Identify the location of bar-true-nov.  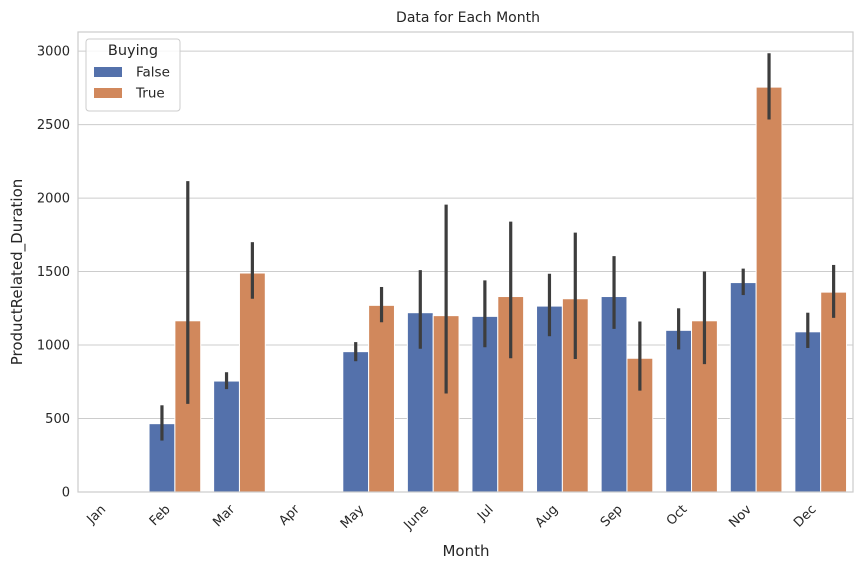
(769, 289).